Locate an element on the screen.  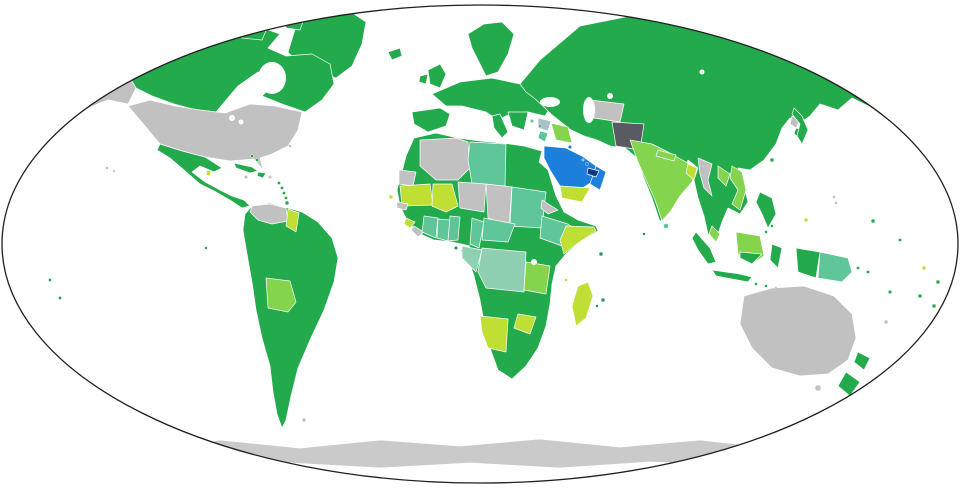
region-algeria is located at coordinates (445, 159).